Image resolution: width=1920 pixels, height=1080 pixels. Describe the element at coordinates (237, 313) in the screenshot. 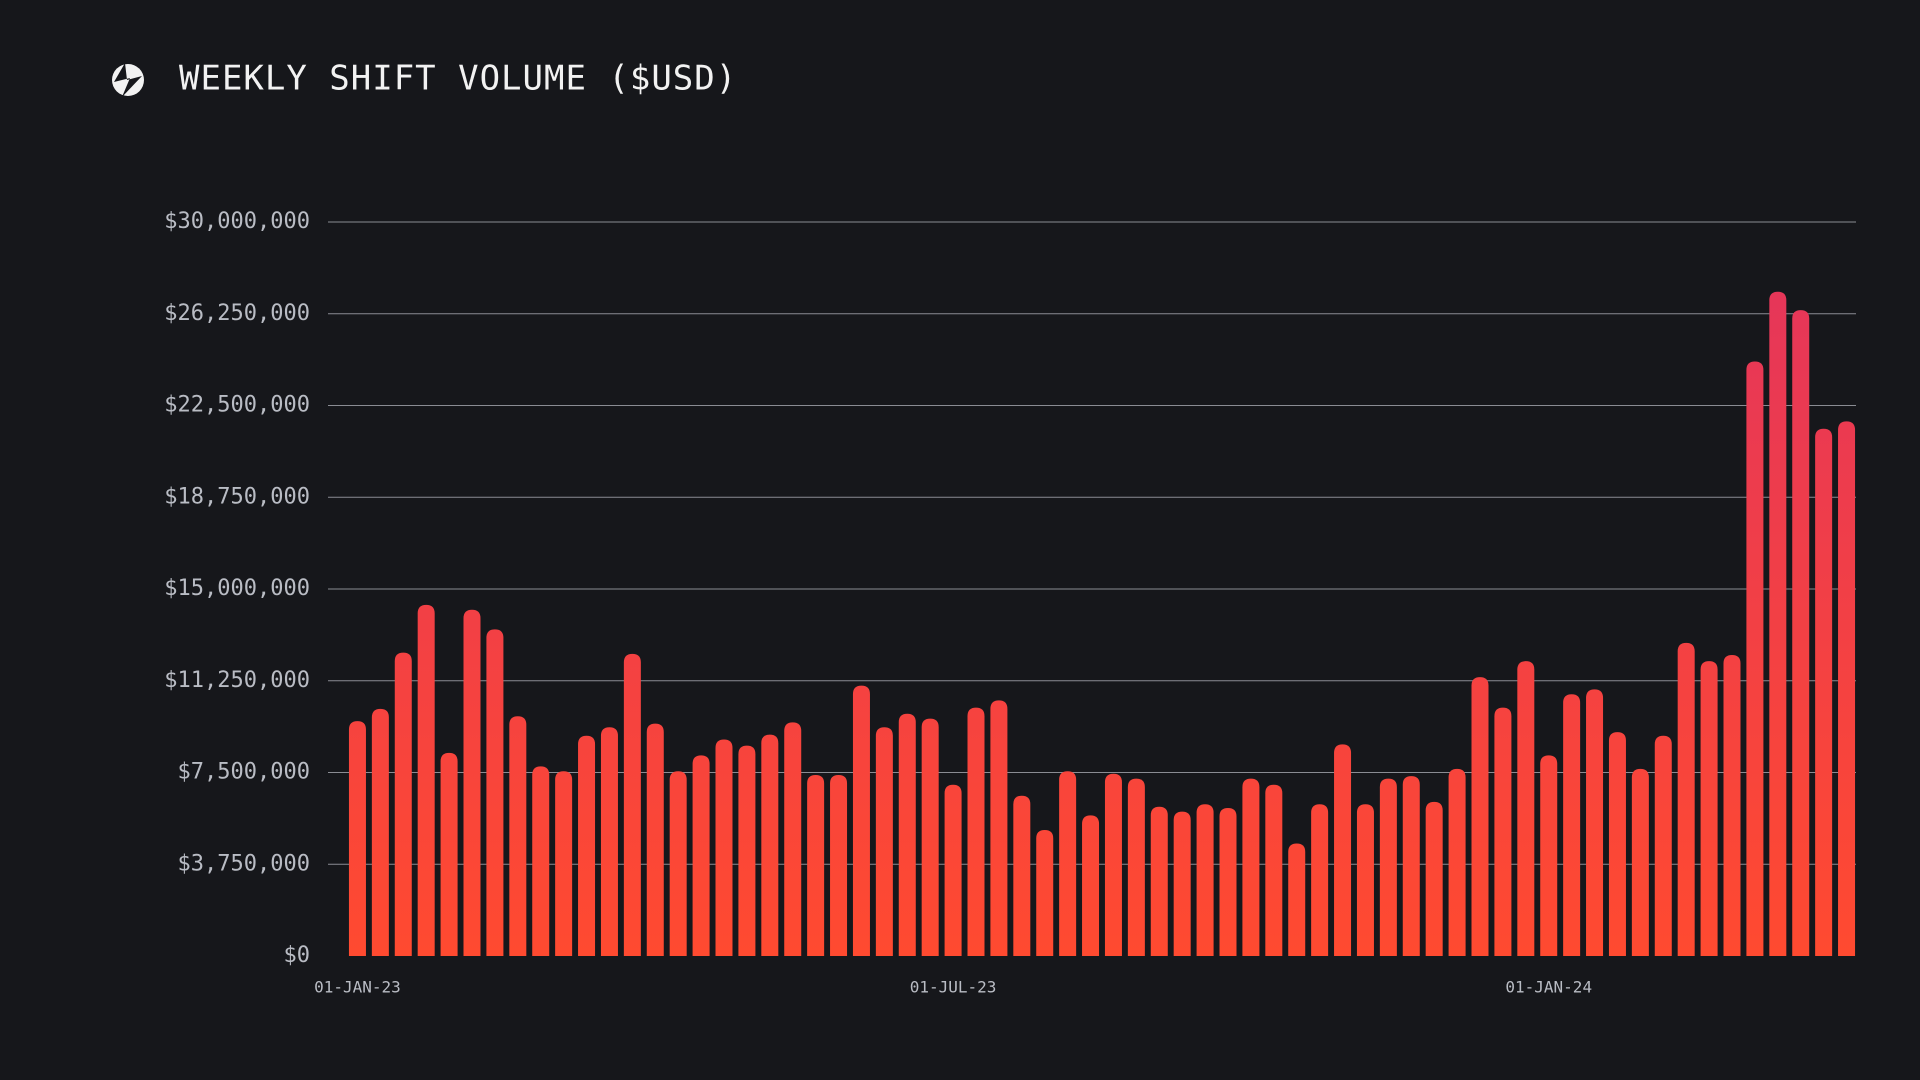

I see `y-tick-label: $26,250,000` at that location.